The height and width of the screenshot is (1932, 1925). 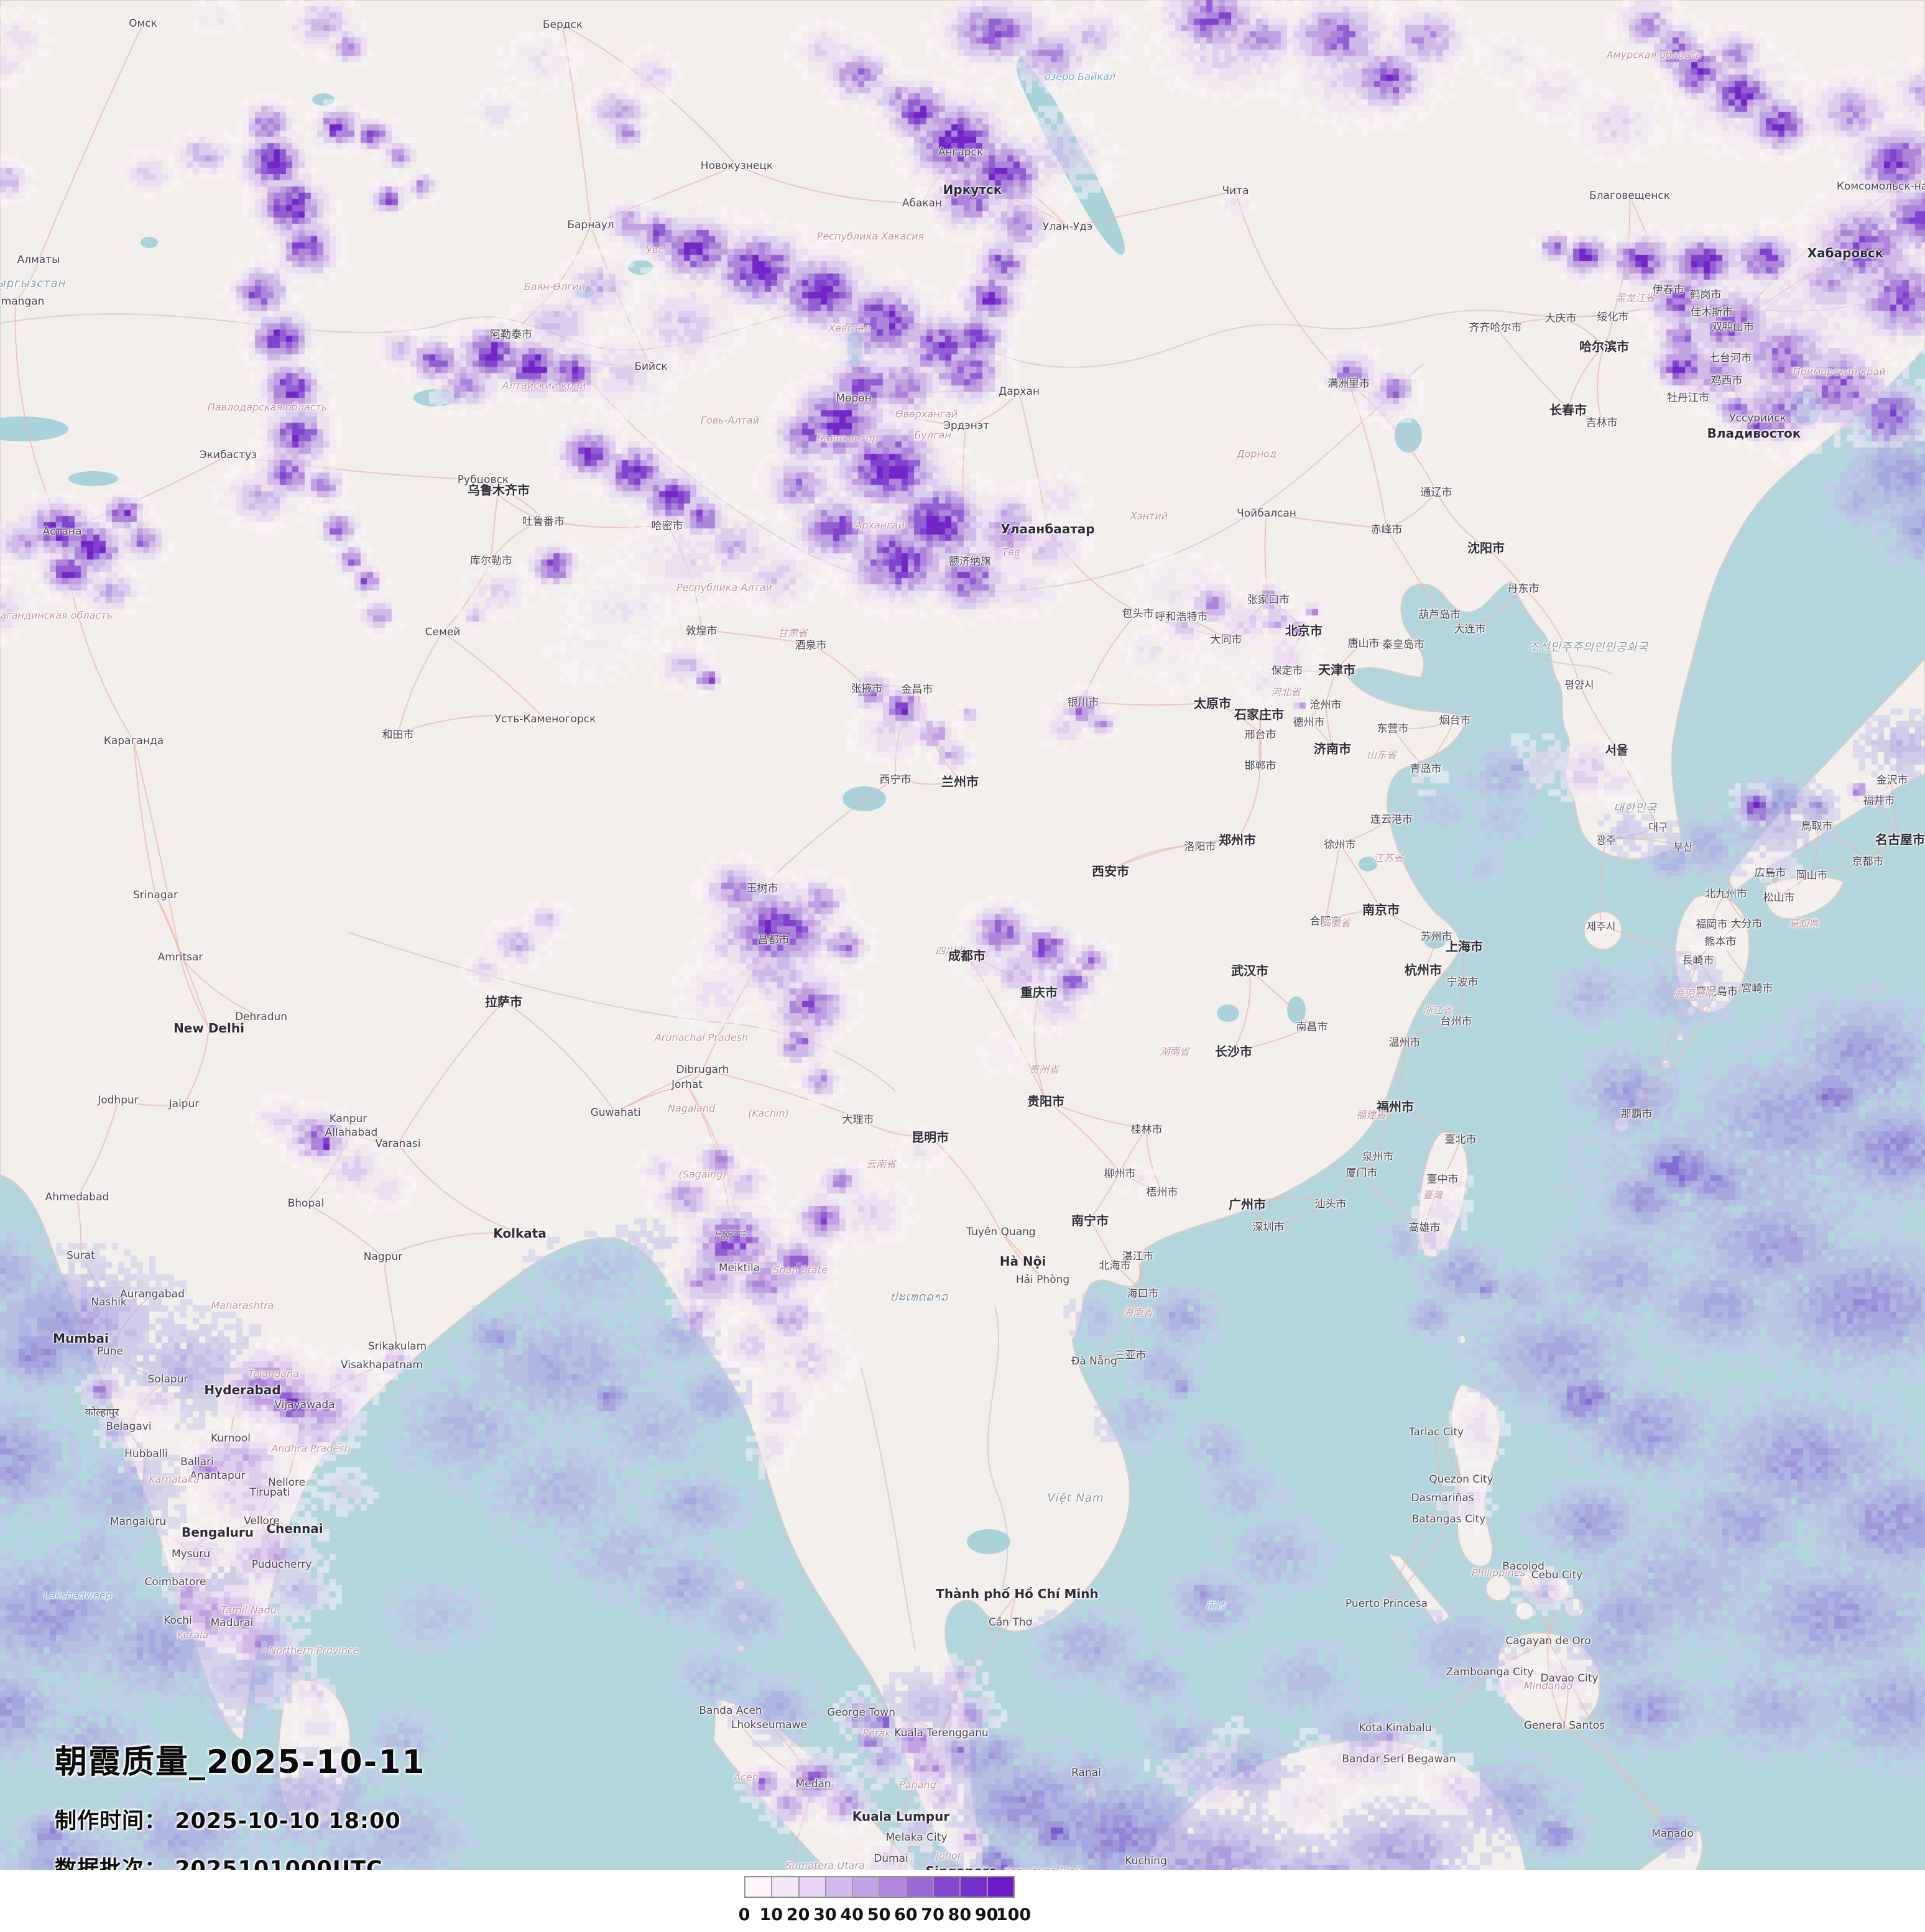 I want to click on legend-tick-label: 70, so click(x=932, y=1915).